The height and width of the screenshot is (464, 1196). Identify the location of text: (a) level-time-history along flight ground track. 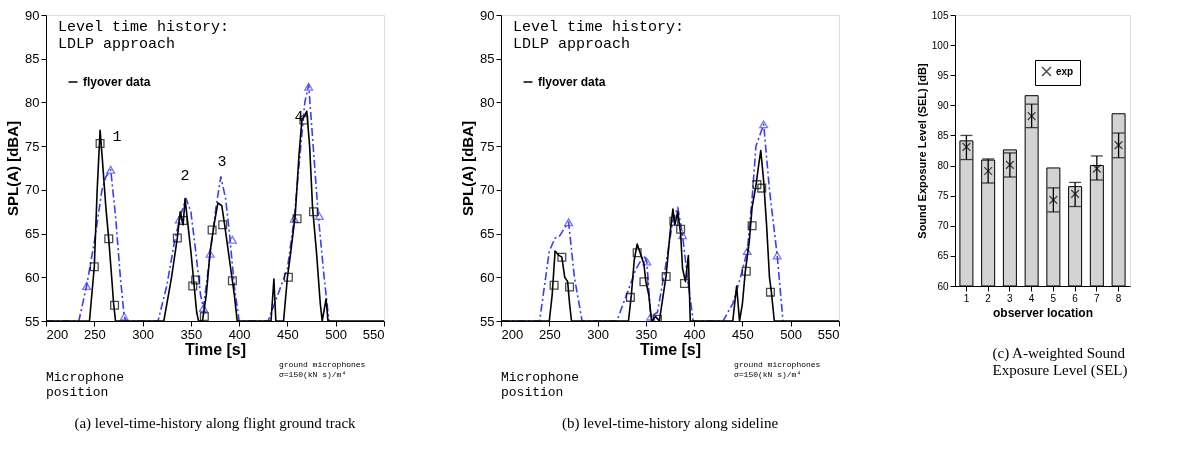
(215, 423).